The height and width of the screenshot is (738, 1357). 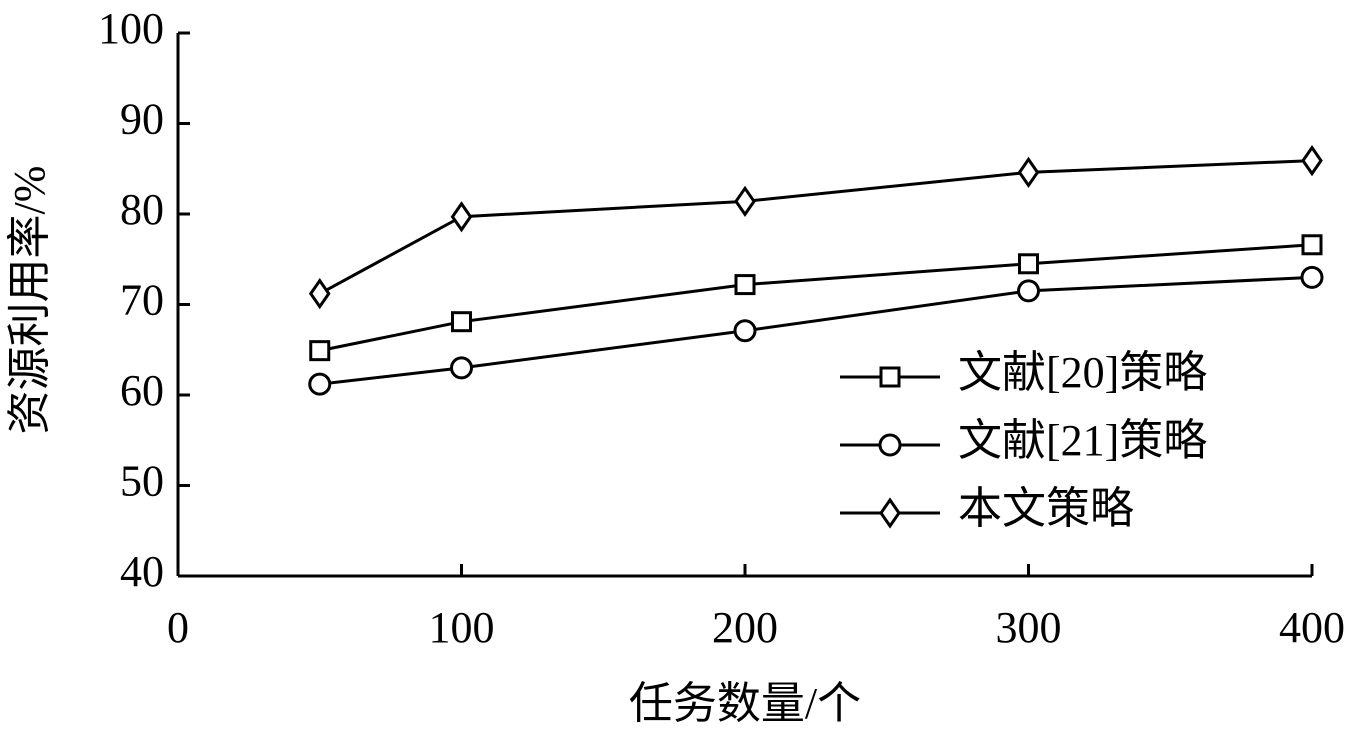 I want to click on x-tick-label: 100, so click(x=462, y=627).